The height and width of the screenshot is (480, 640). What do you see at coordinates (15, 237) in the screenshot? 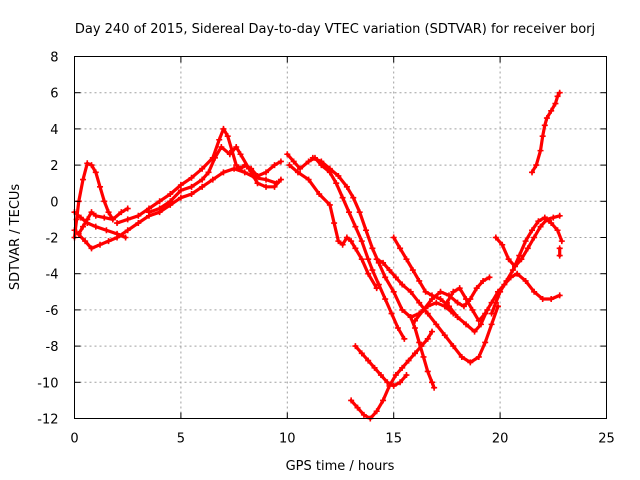
I see `y-axis-title: SDTVAR / TECUs` at bounding box center [15, 237].